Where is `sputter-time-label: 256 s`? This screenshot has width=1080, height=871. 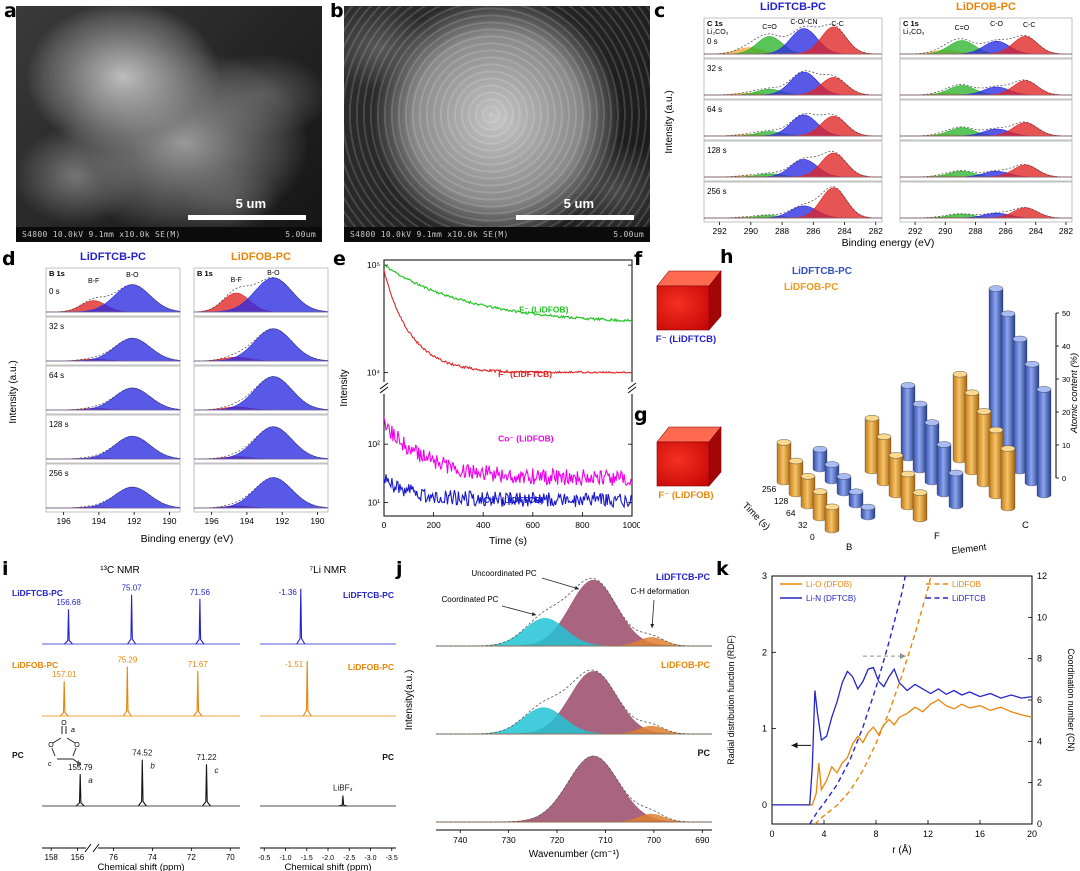
sputter-time-label: 256 s is located at coordinates (59, 473).